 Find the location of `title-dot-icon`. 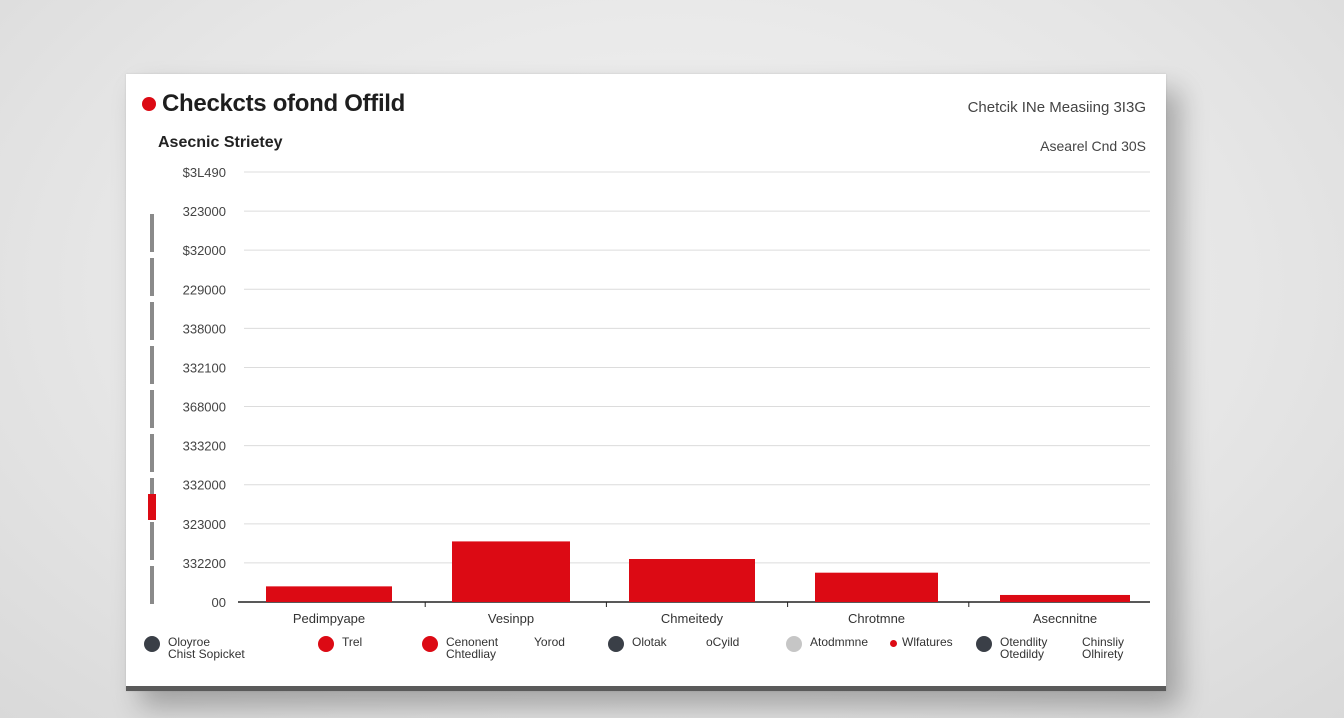

title-dot-icon is located at coordinates (149, 104).